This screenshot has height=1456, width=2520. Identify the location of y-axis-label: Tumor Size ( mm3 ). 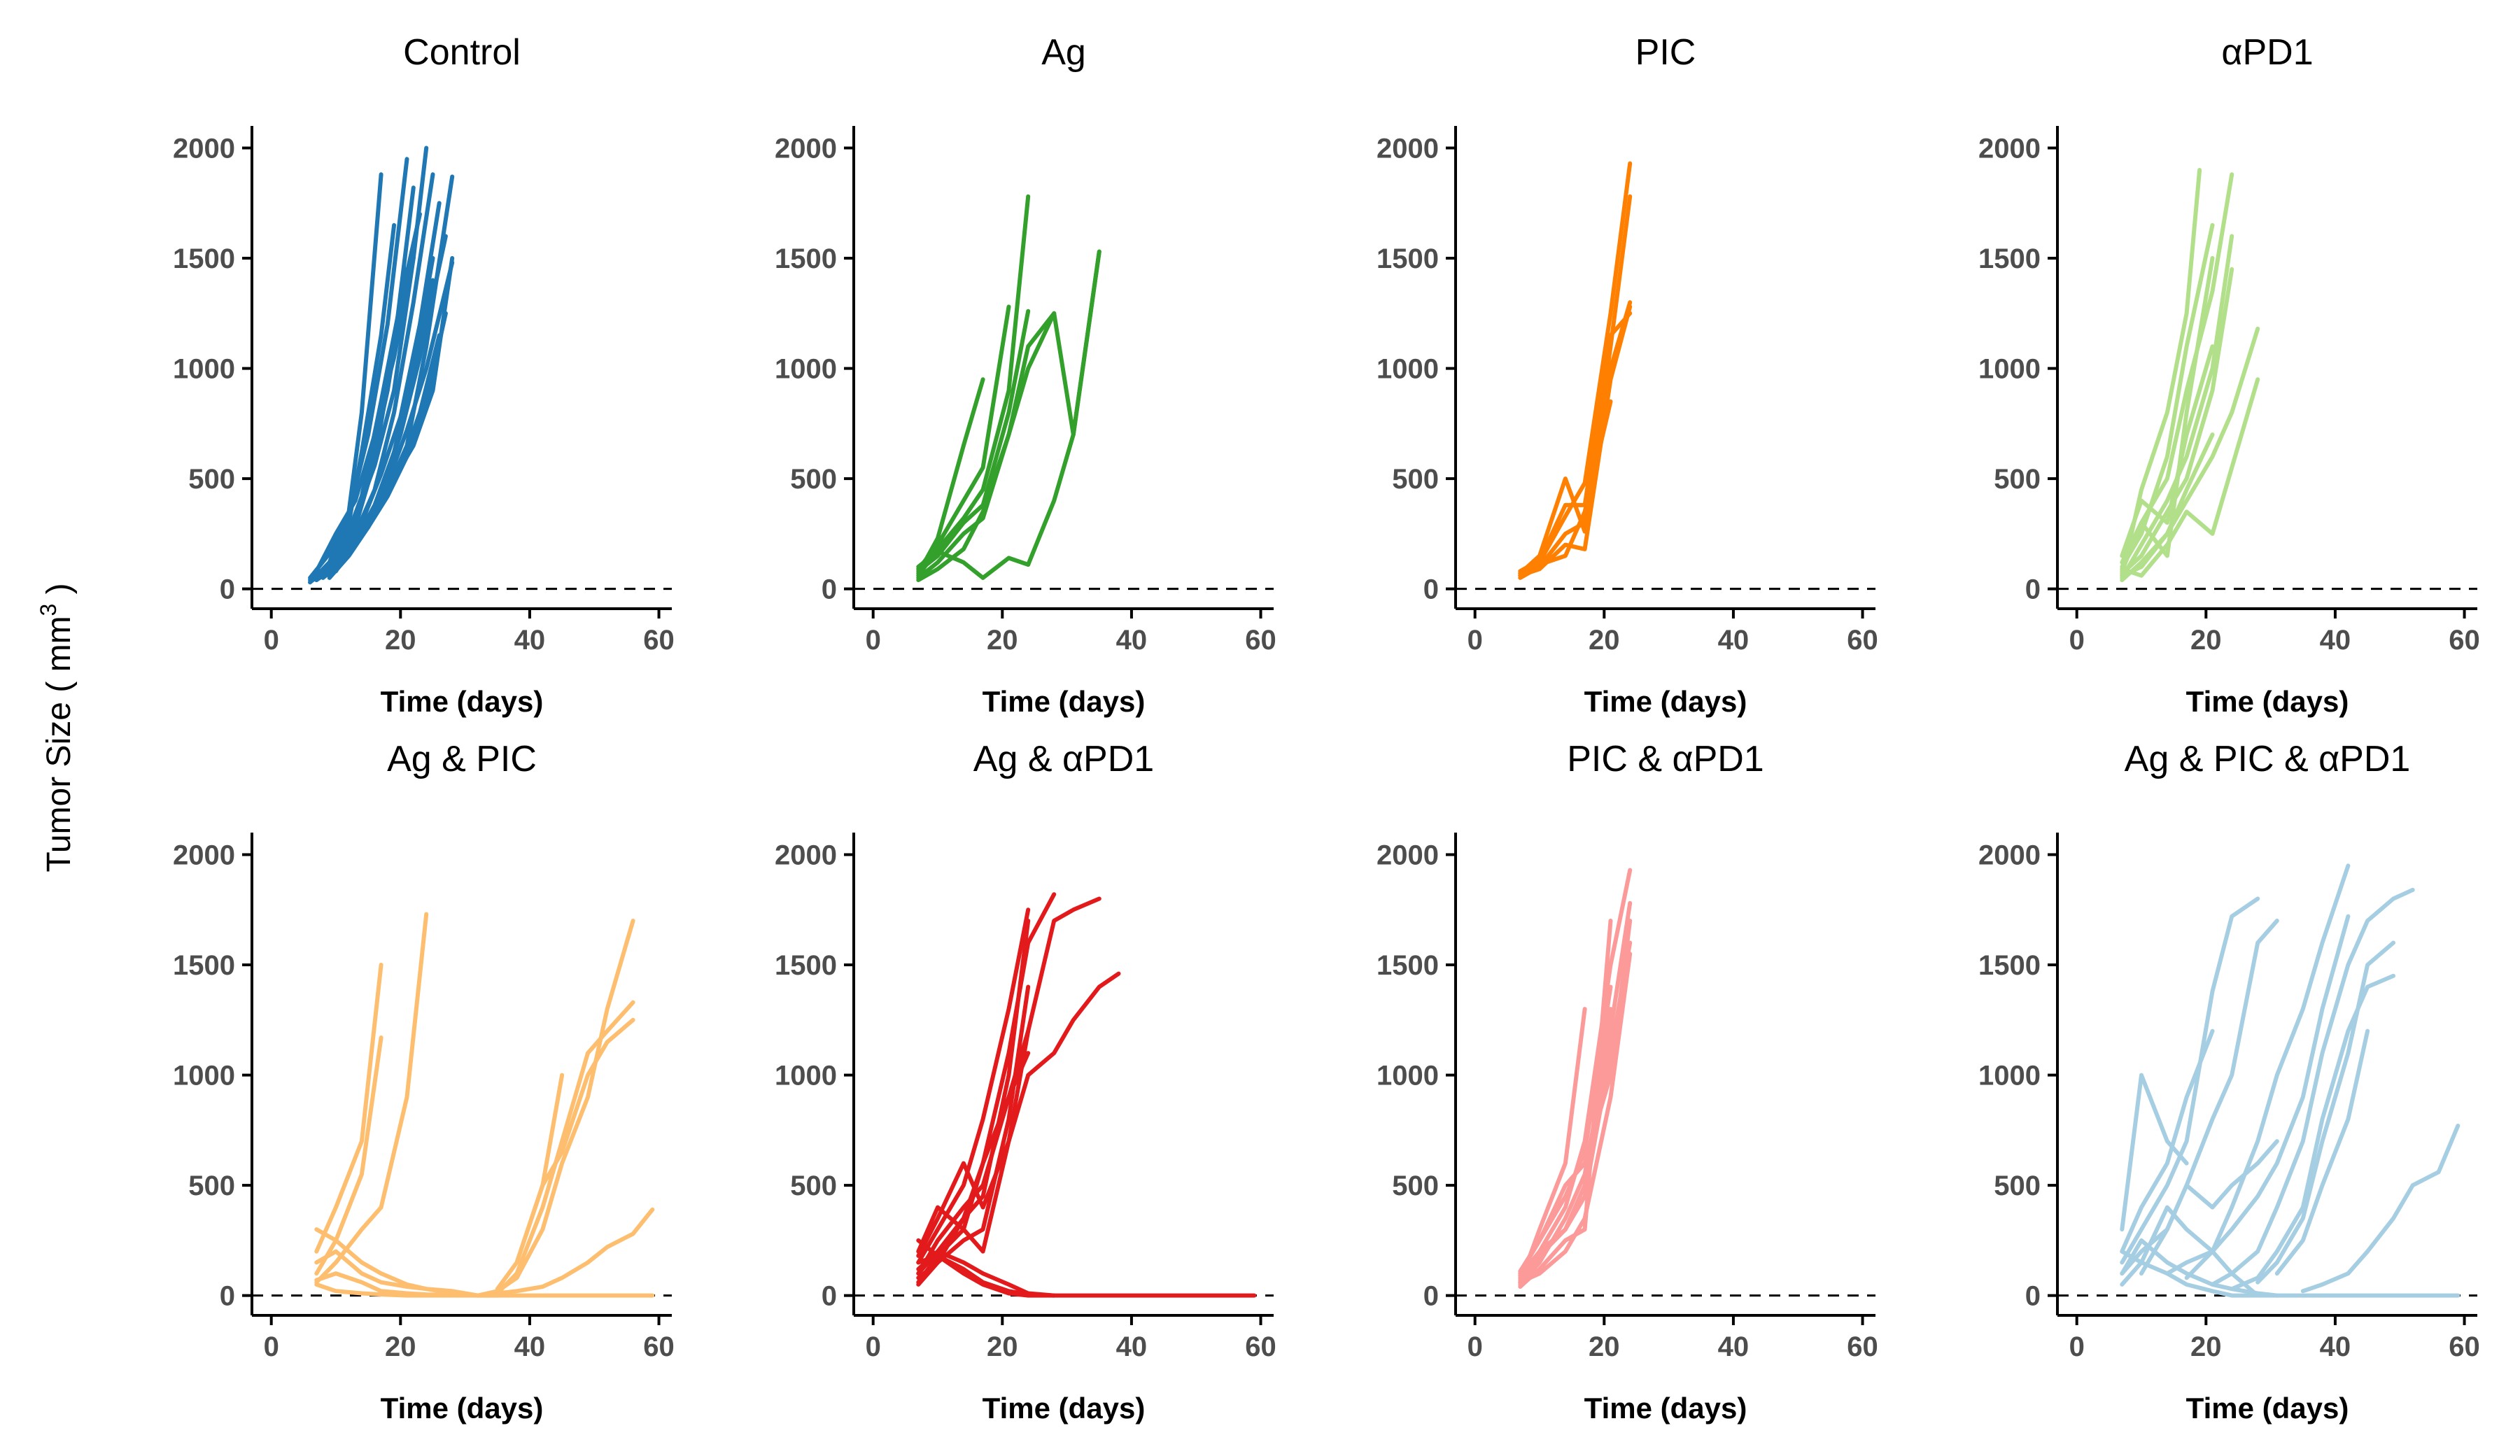
(57, 727).